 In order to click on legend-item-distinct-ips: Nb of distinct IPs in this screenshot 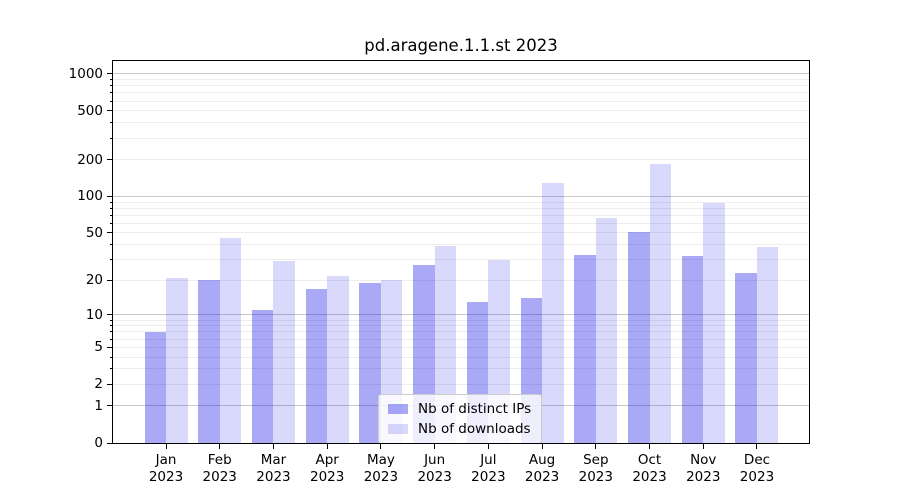, I will do `click(459, 409)`.